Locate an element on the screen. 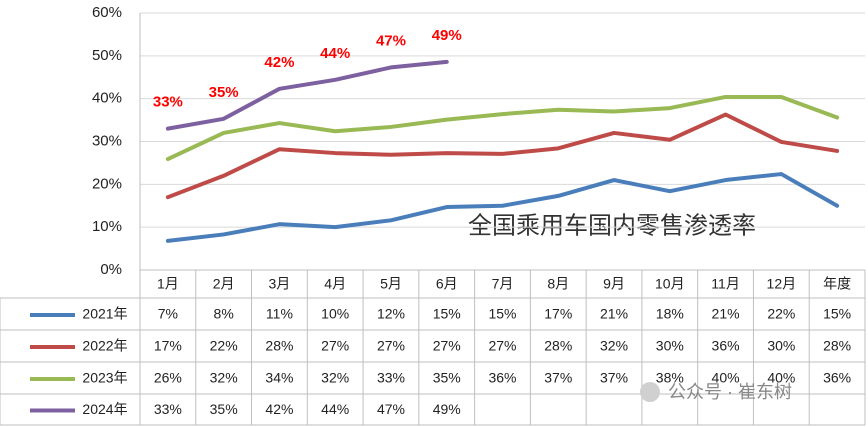  data-label: 44% is located at coordinates (335, 53).